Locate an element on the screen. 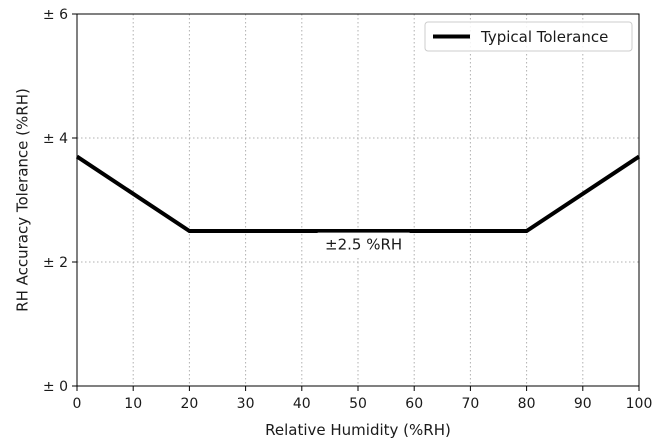  x-tick-label-0: 0 is located at coordinates (77, 404).